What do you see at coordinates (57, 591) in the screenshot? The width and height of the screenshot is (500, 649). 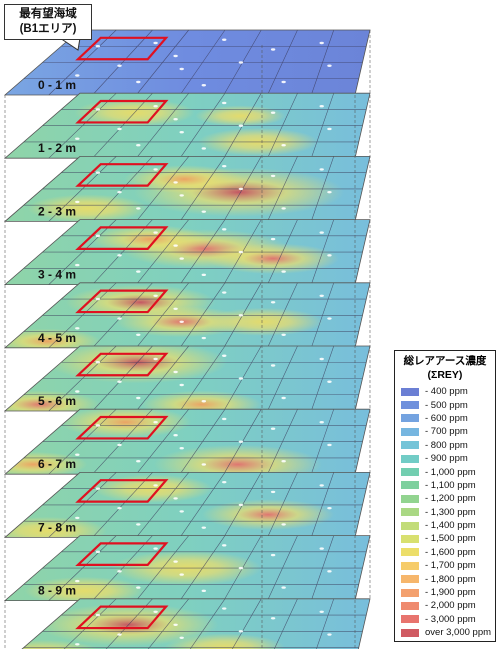 I see `layer-depth-label: 8 - 9 m` at bounding box center [57, 591].